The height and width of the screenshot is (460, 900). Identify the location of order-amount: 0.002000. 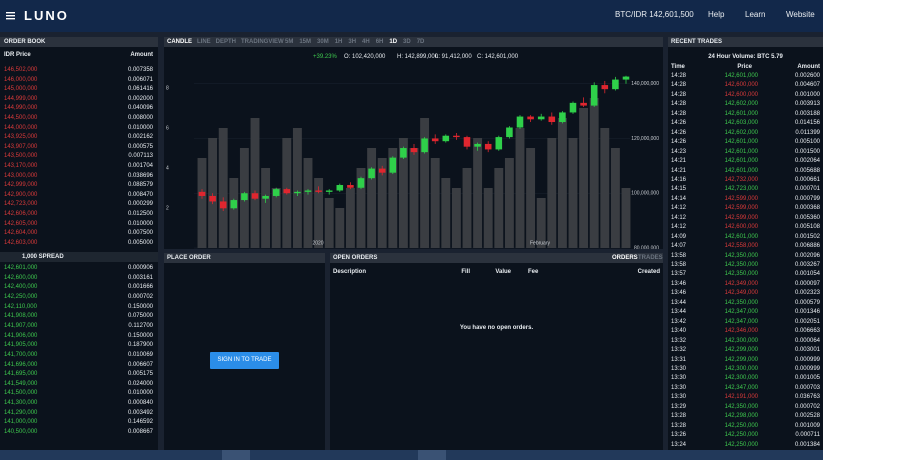
(140, 98).